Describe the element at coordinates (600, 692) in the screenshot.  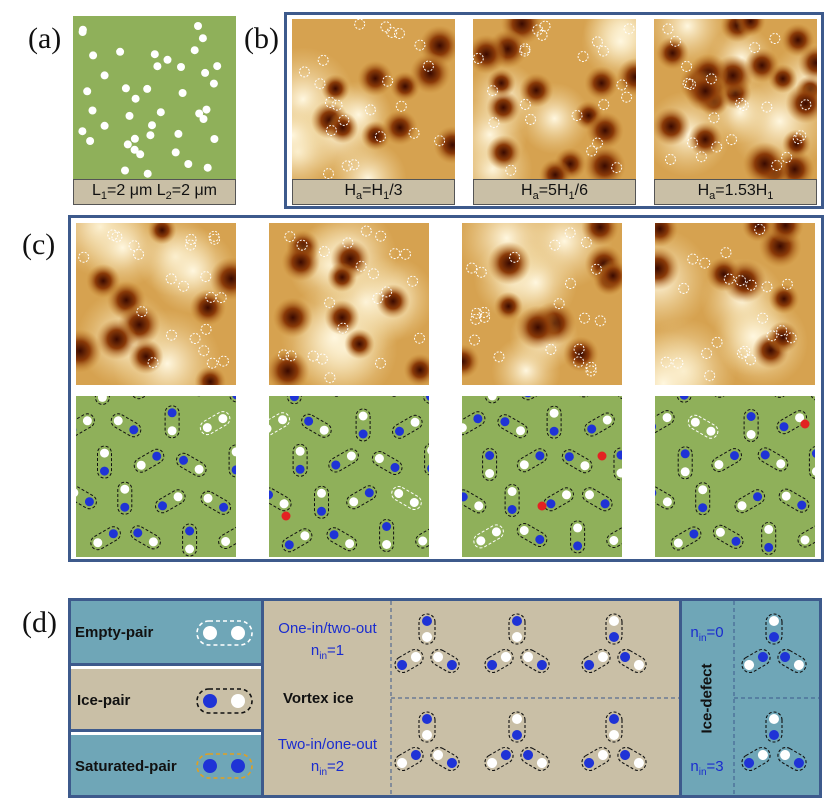
I see `vertex-configurations` at that location.